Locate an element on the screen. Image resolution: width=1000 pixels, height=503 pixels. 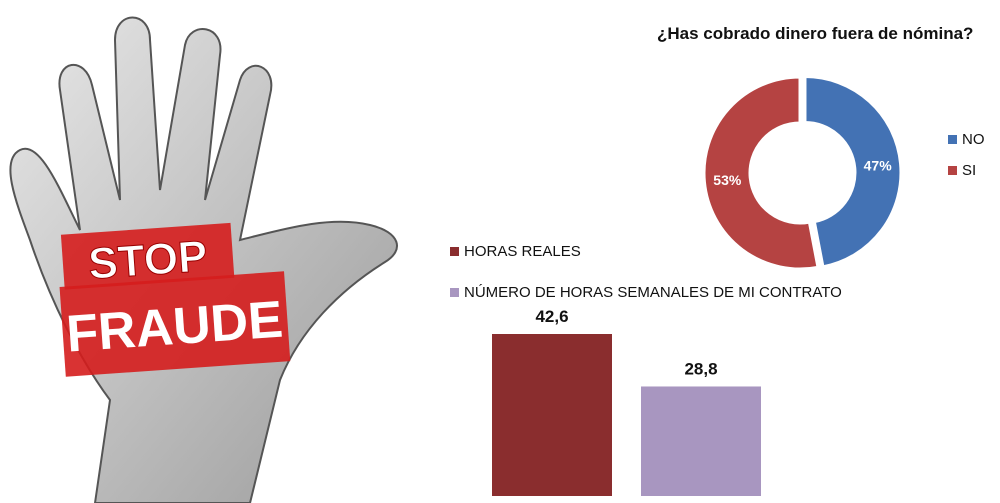
legend-item-horas-contrato: NÚMERO DE HORAS SEMANALES DE MI CONTRATO is located at coordinates (646, 292).